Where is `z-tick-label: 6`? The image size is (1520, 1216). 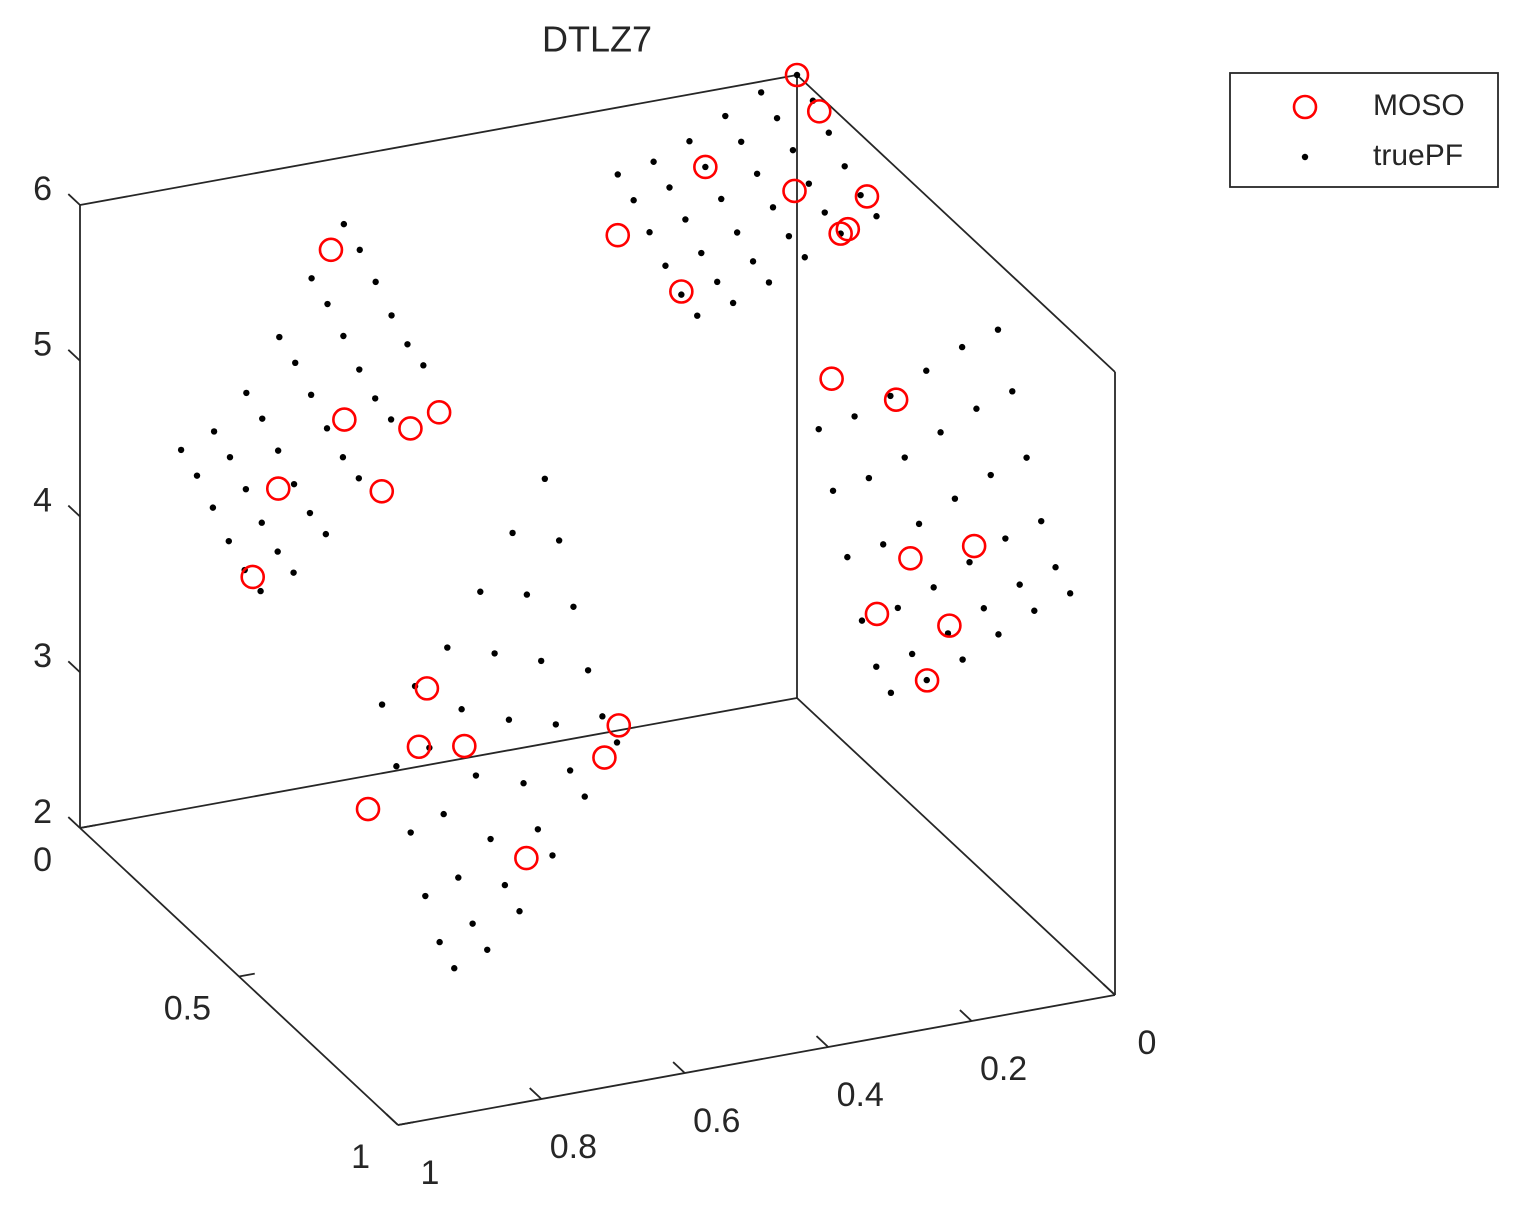
z-tick-label: 6 is located at coordinates (42, 189).